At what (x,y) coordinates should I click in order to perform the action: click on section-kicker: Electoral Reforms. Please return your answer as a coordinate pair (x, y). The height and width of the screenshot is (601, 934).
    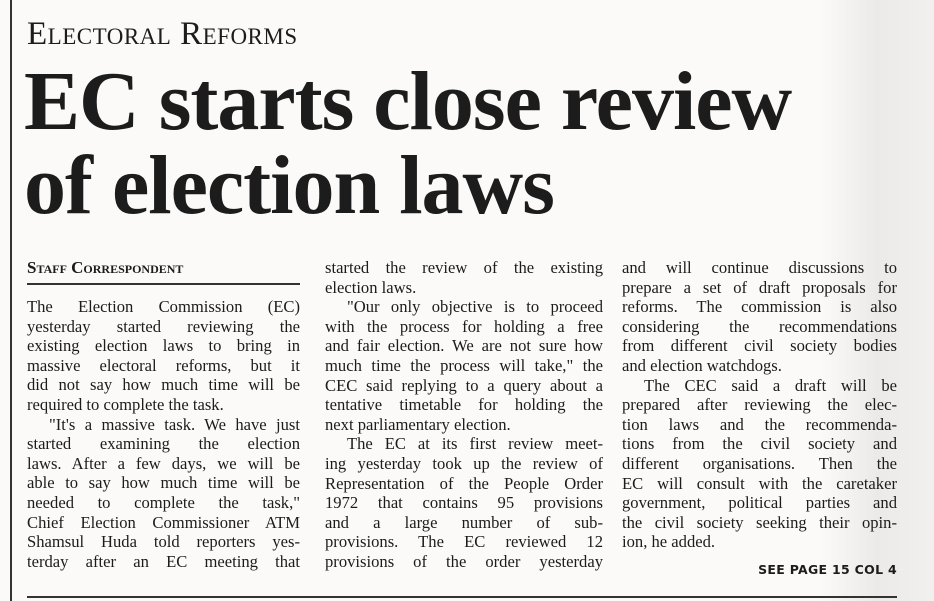
    Looking at the image, I should click on (162, 34).